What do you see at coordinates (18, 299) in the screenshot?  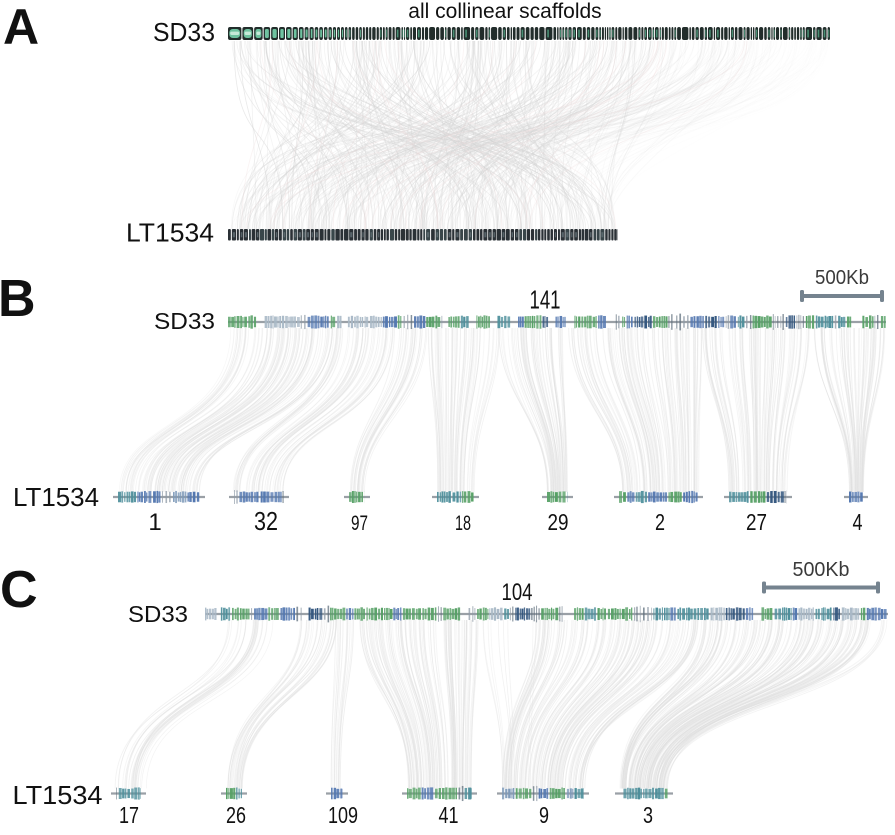 I see `svg-text: B` at bounding box center [18, 299].